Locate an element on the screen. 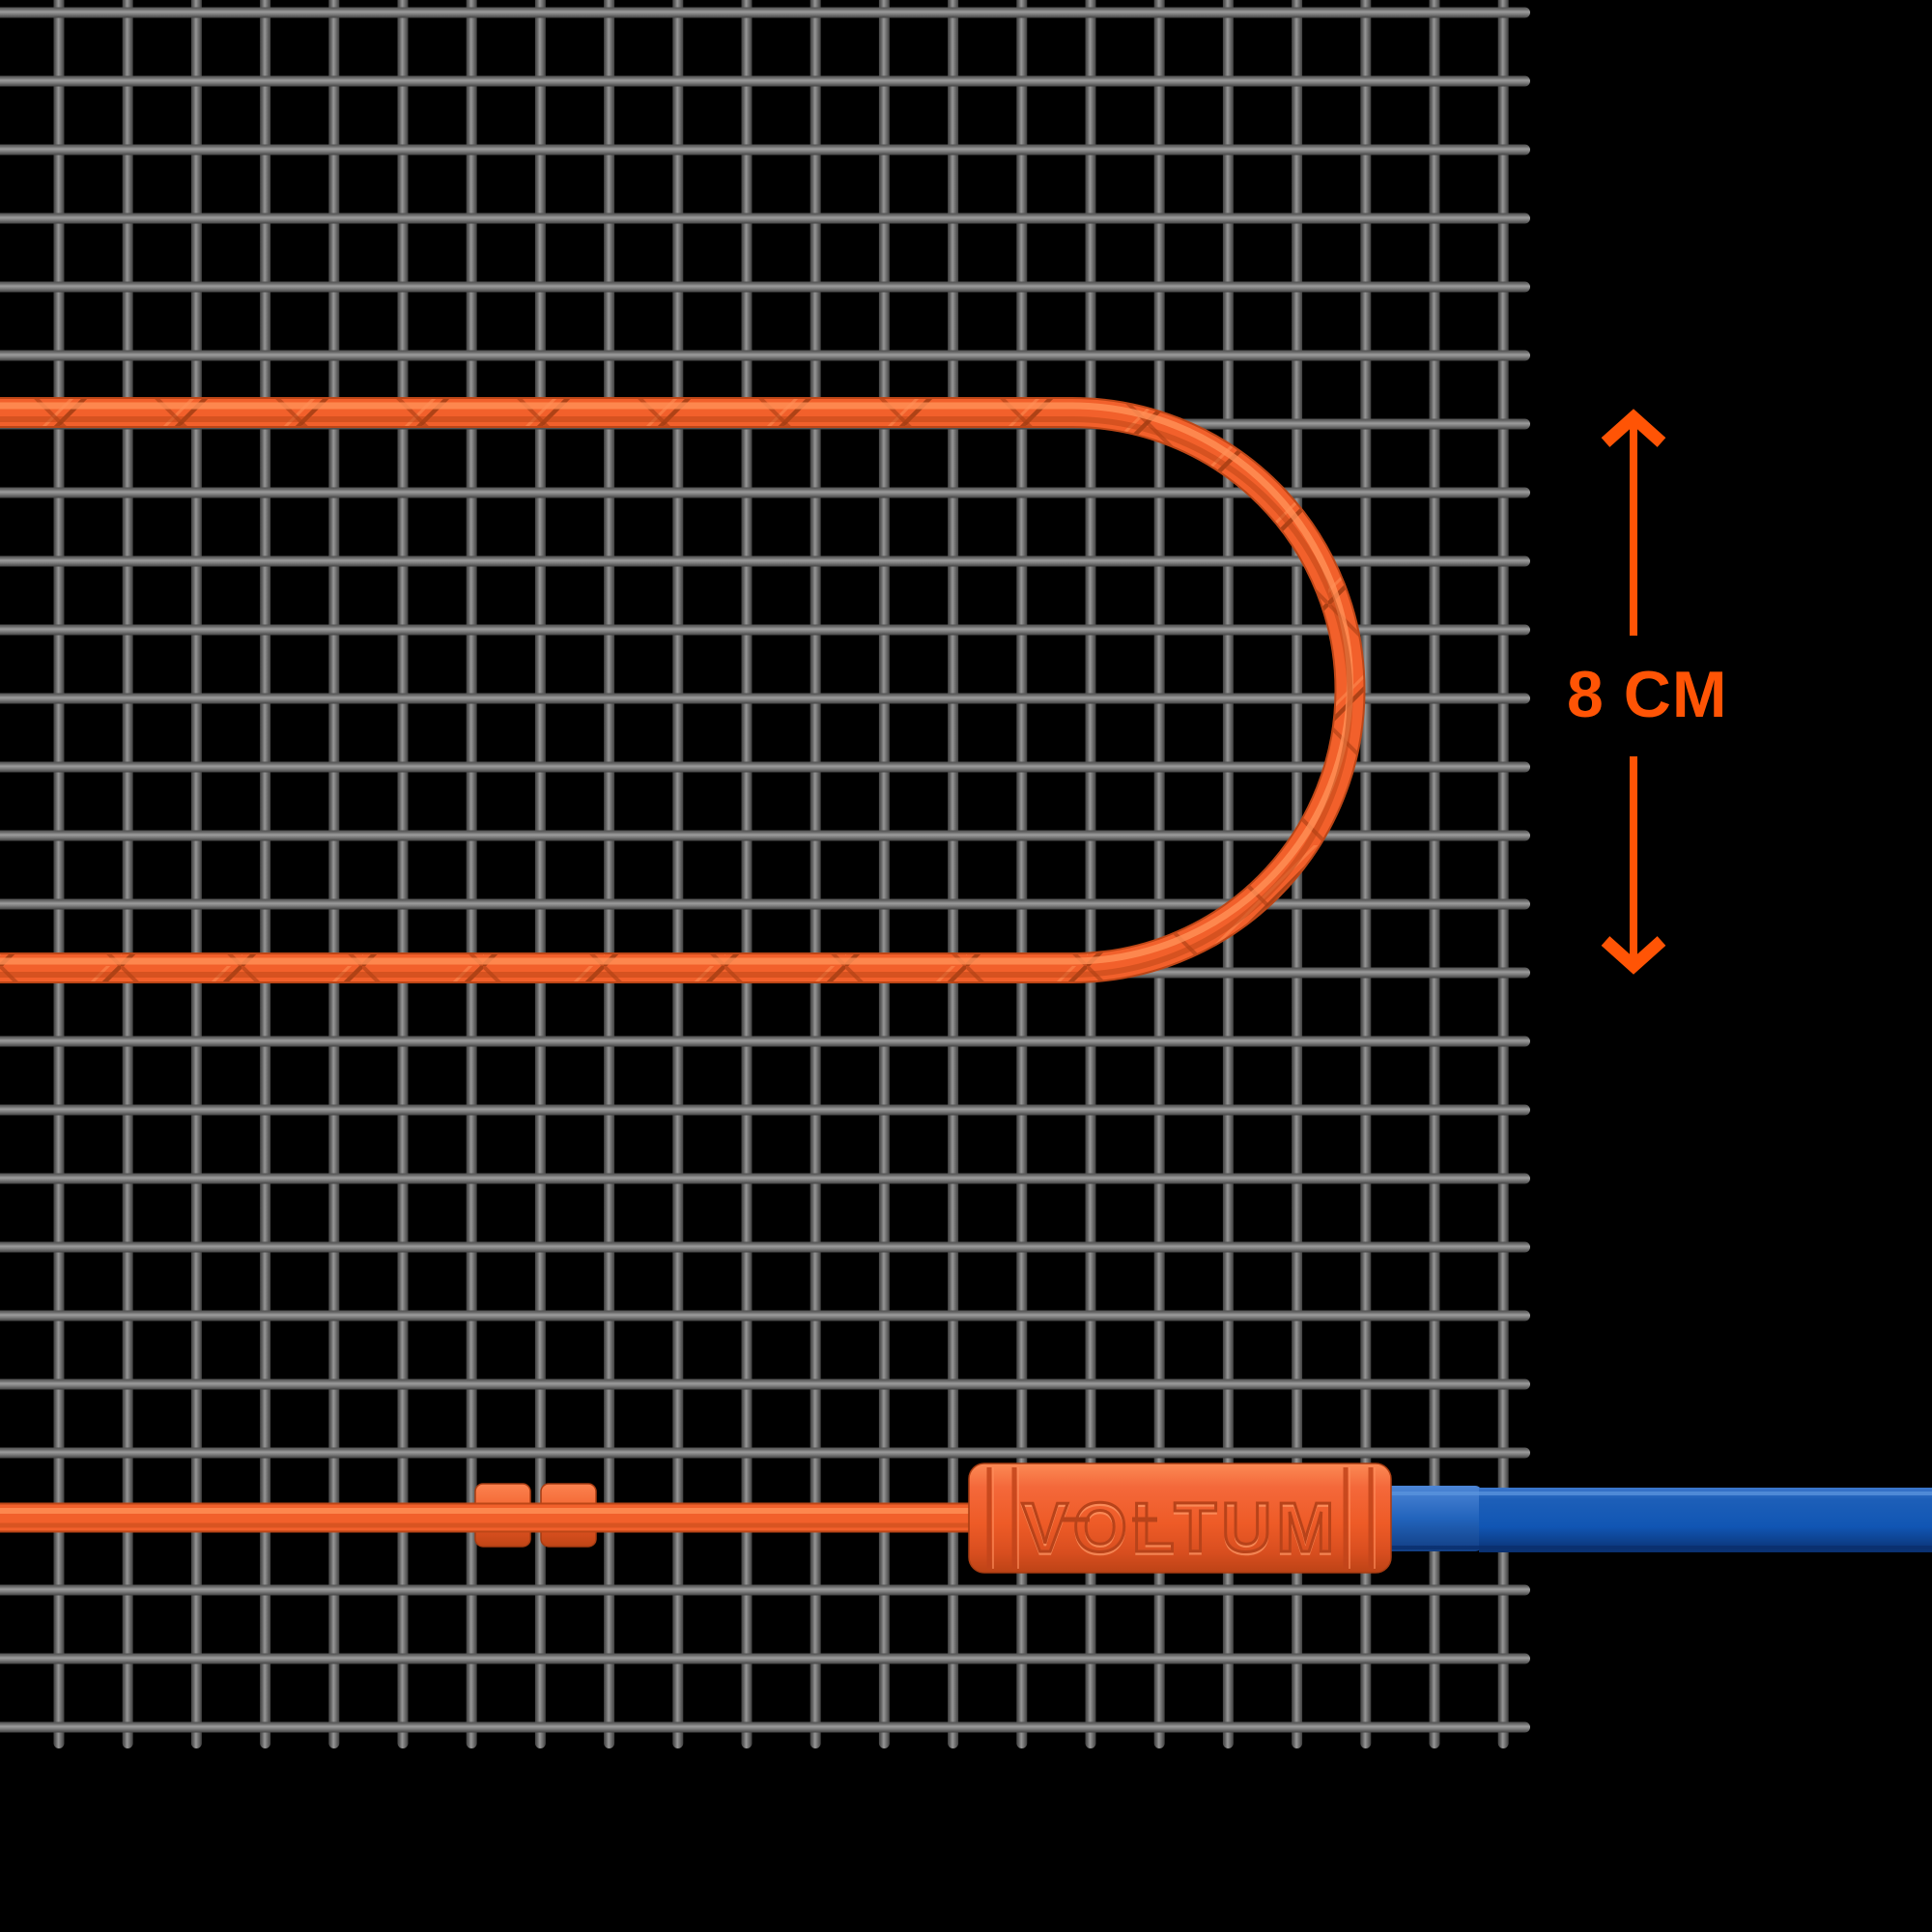 This screenshot has height=1932, width=1932. brand-label-bevel: VOLTUM is located at coordinates (1181, 1531).